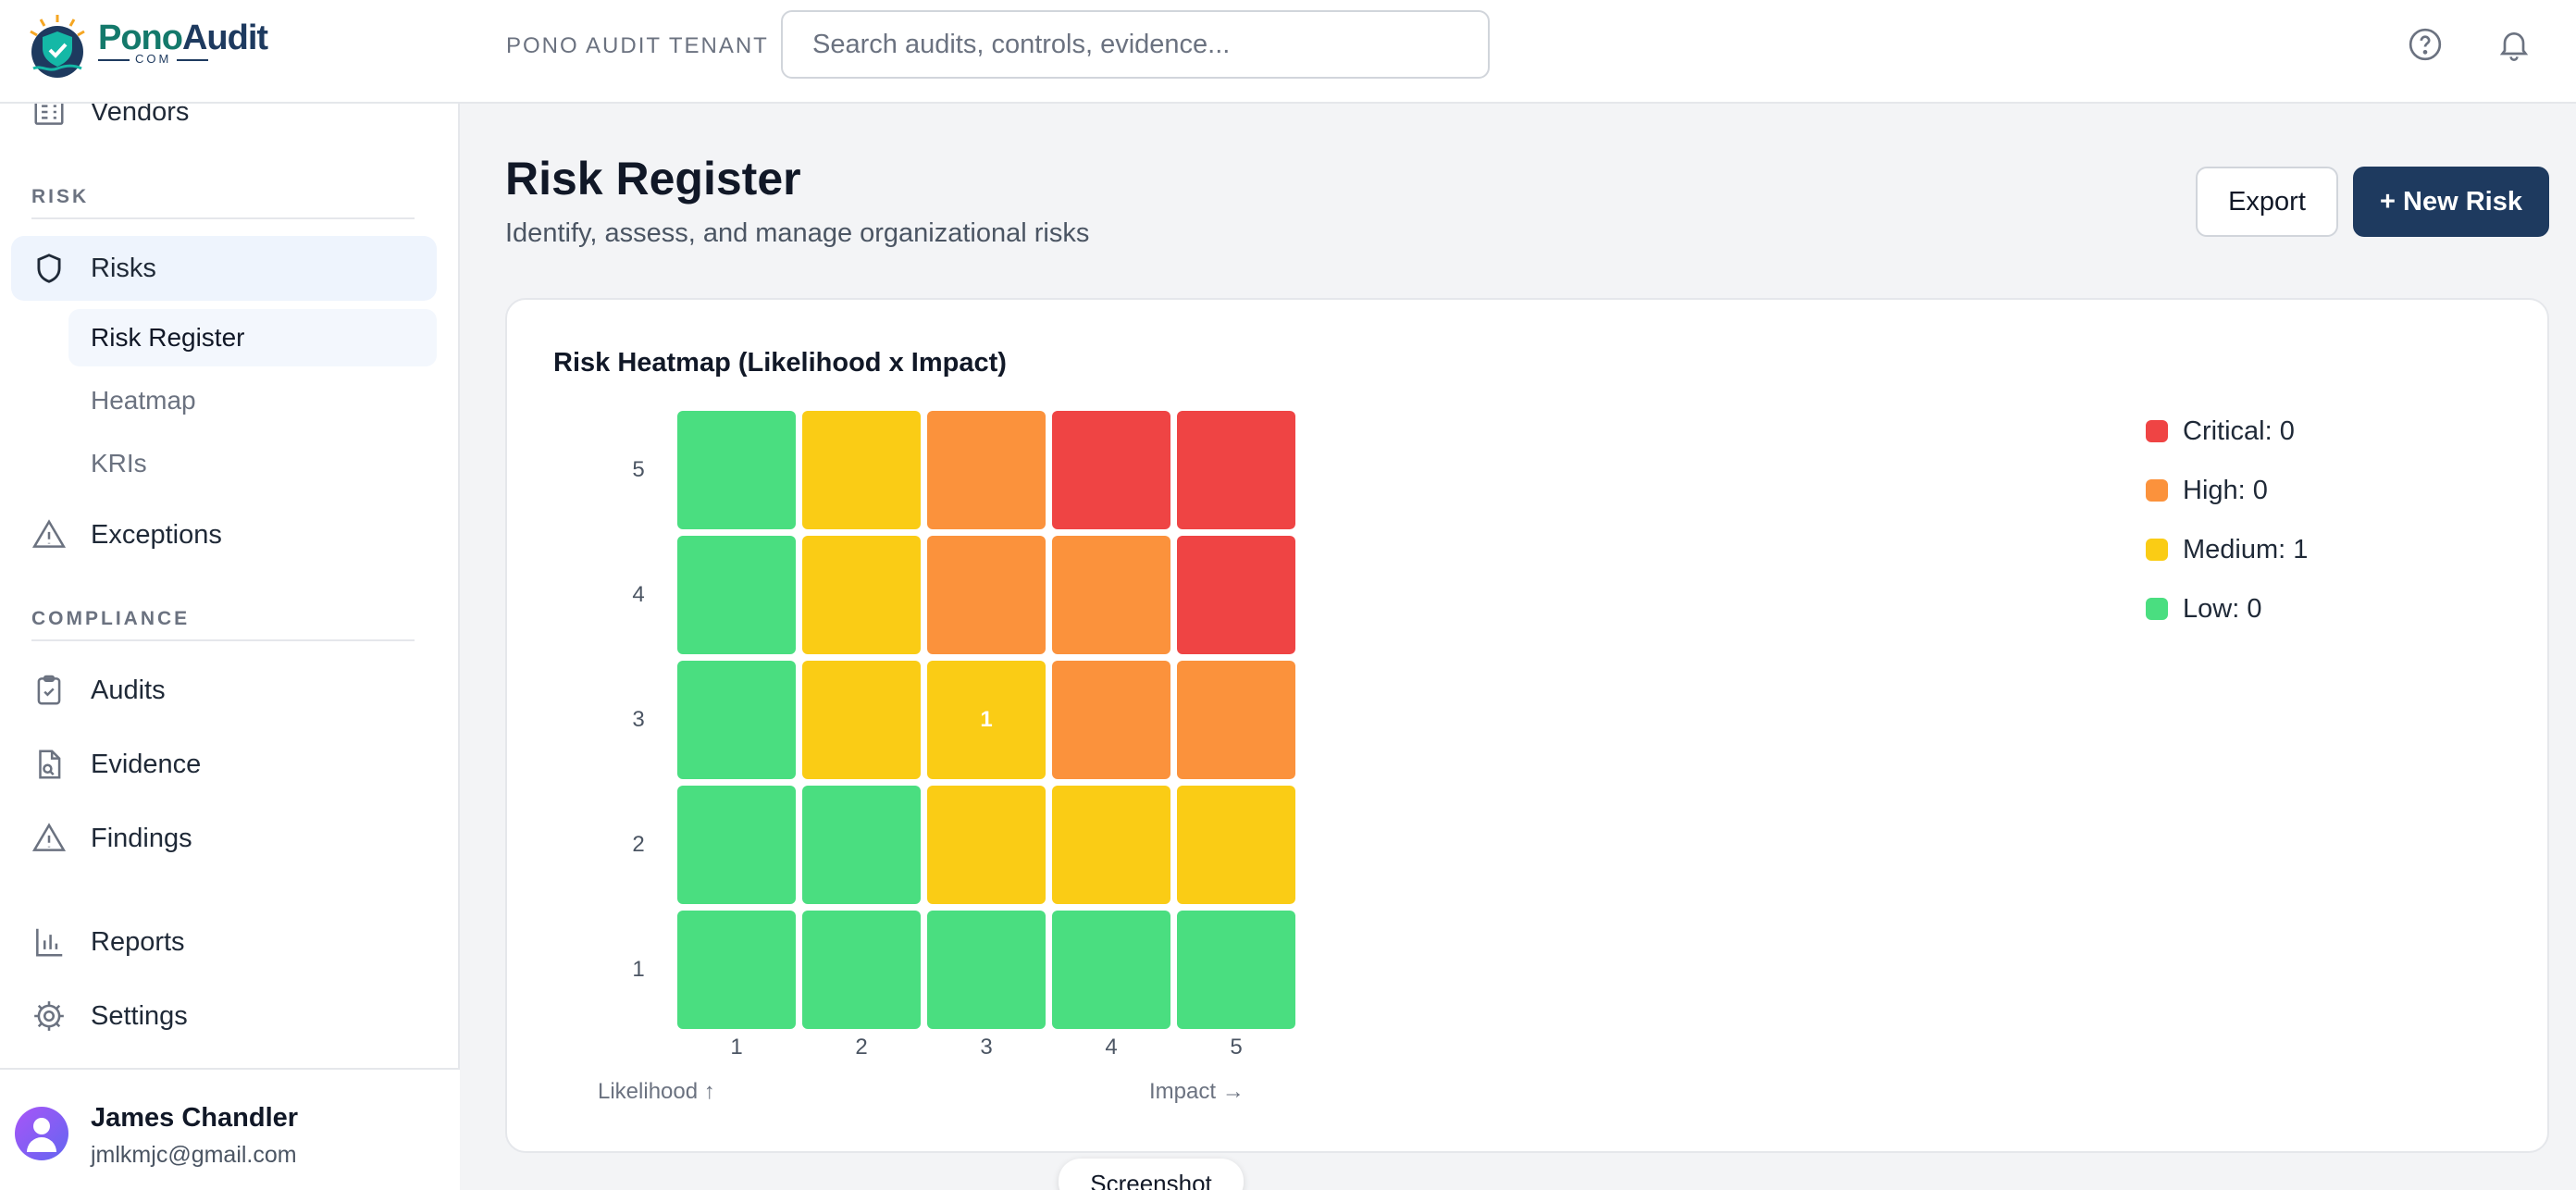 Image resolution: width=2576 pixels, height=1190 pixels. Describe the element at coordinates (638, 969) in the screenshot. I see `y-tick-label: 1` at that location.